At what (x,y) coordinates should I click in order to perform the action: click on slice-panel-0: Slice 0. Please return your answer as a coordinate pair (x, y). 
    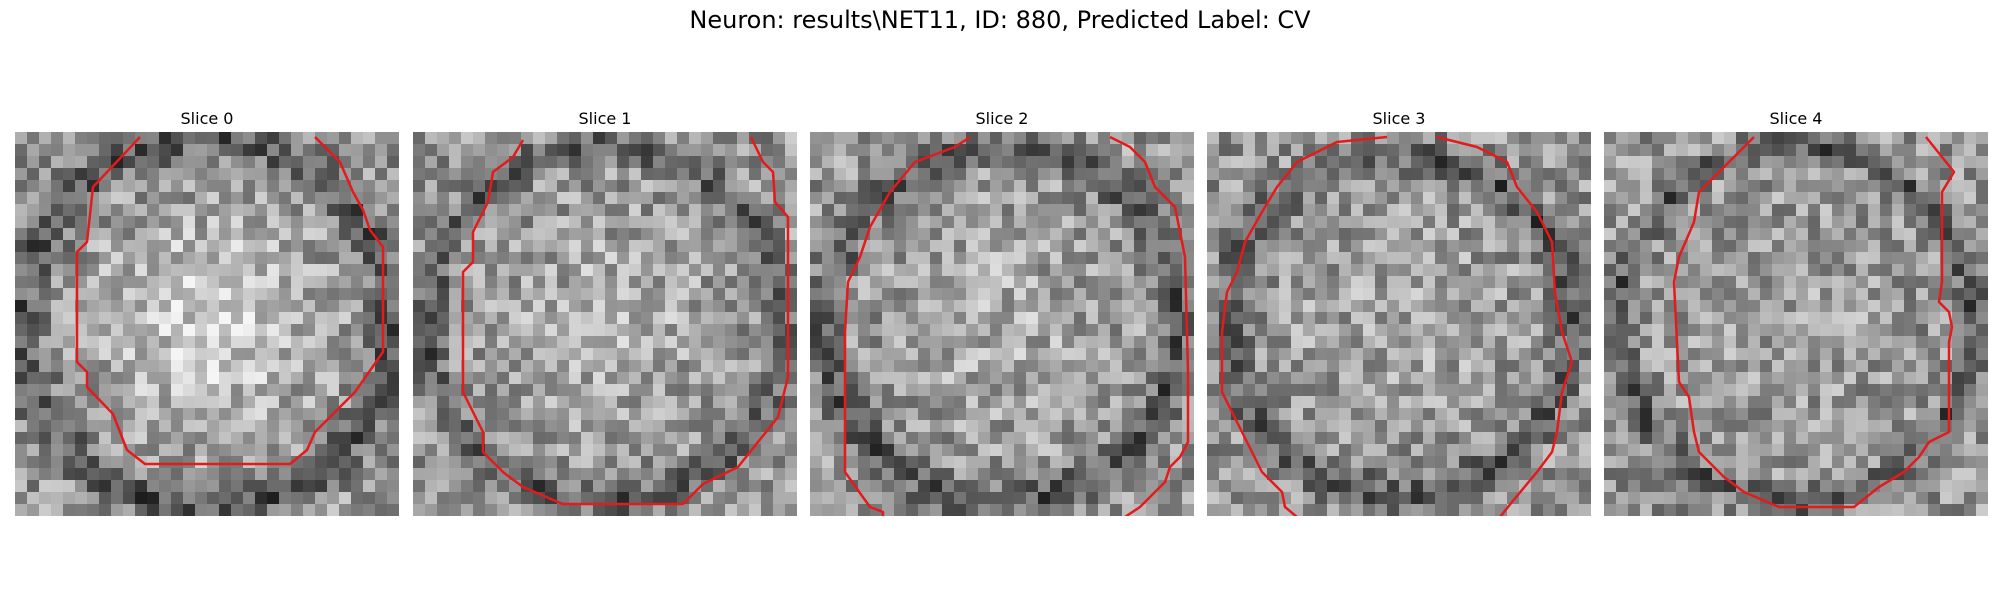
    Looking at the image, I should click on (207, 311).